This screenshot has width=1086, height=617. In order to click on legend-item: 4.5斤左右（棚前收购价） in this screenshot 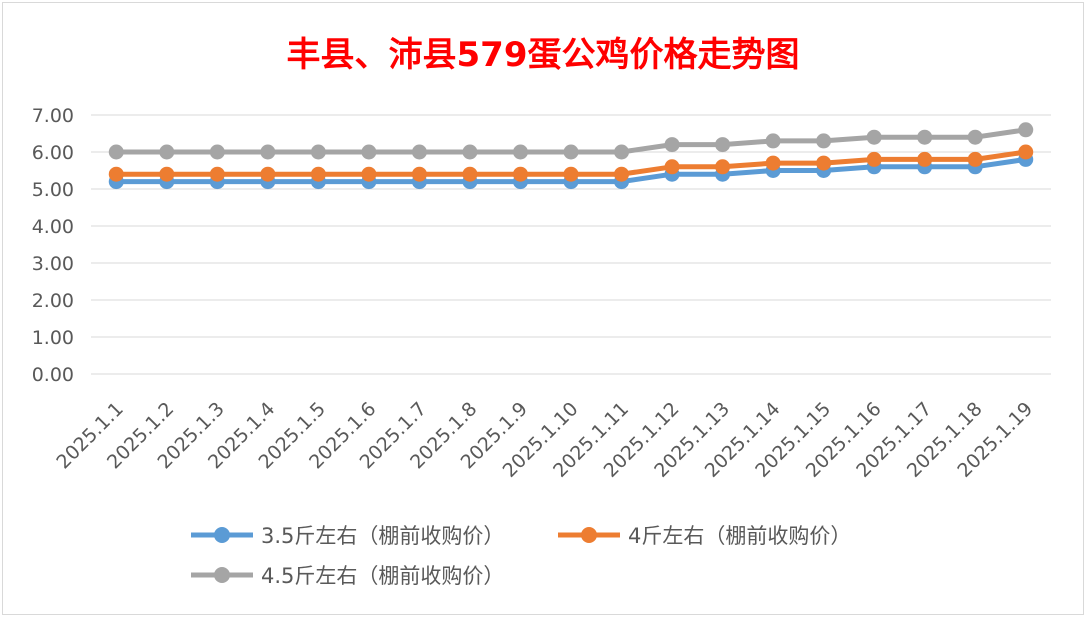, I will do `click(347, 576)`.